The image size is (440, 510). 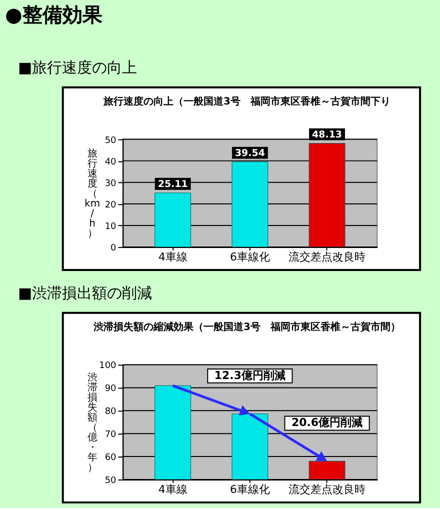 What do you see at coordinates (110, 227) in the screenshot?
I see `y-tick-label: 10` at bounding box center [110, 227].